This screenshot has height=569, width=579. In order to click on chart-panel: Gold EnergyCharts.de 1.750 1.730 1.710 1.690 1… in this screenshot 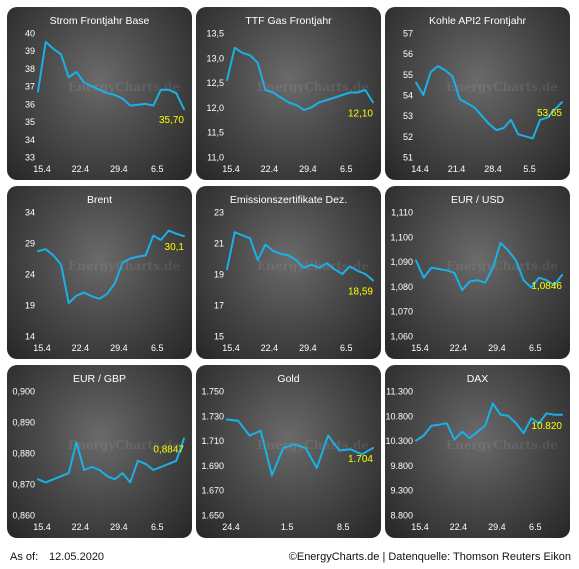, I will do `click(288, 451)`.